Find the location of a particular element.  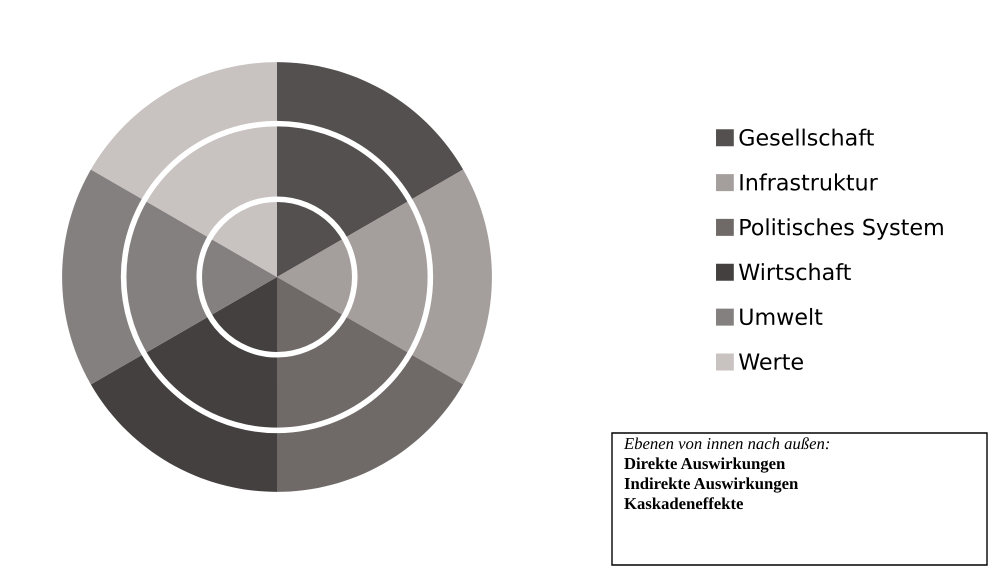

legend-label: Infrastruktur is located at coordinates (809, 182).